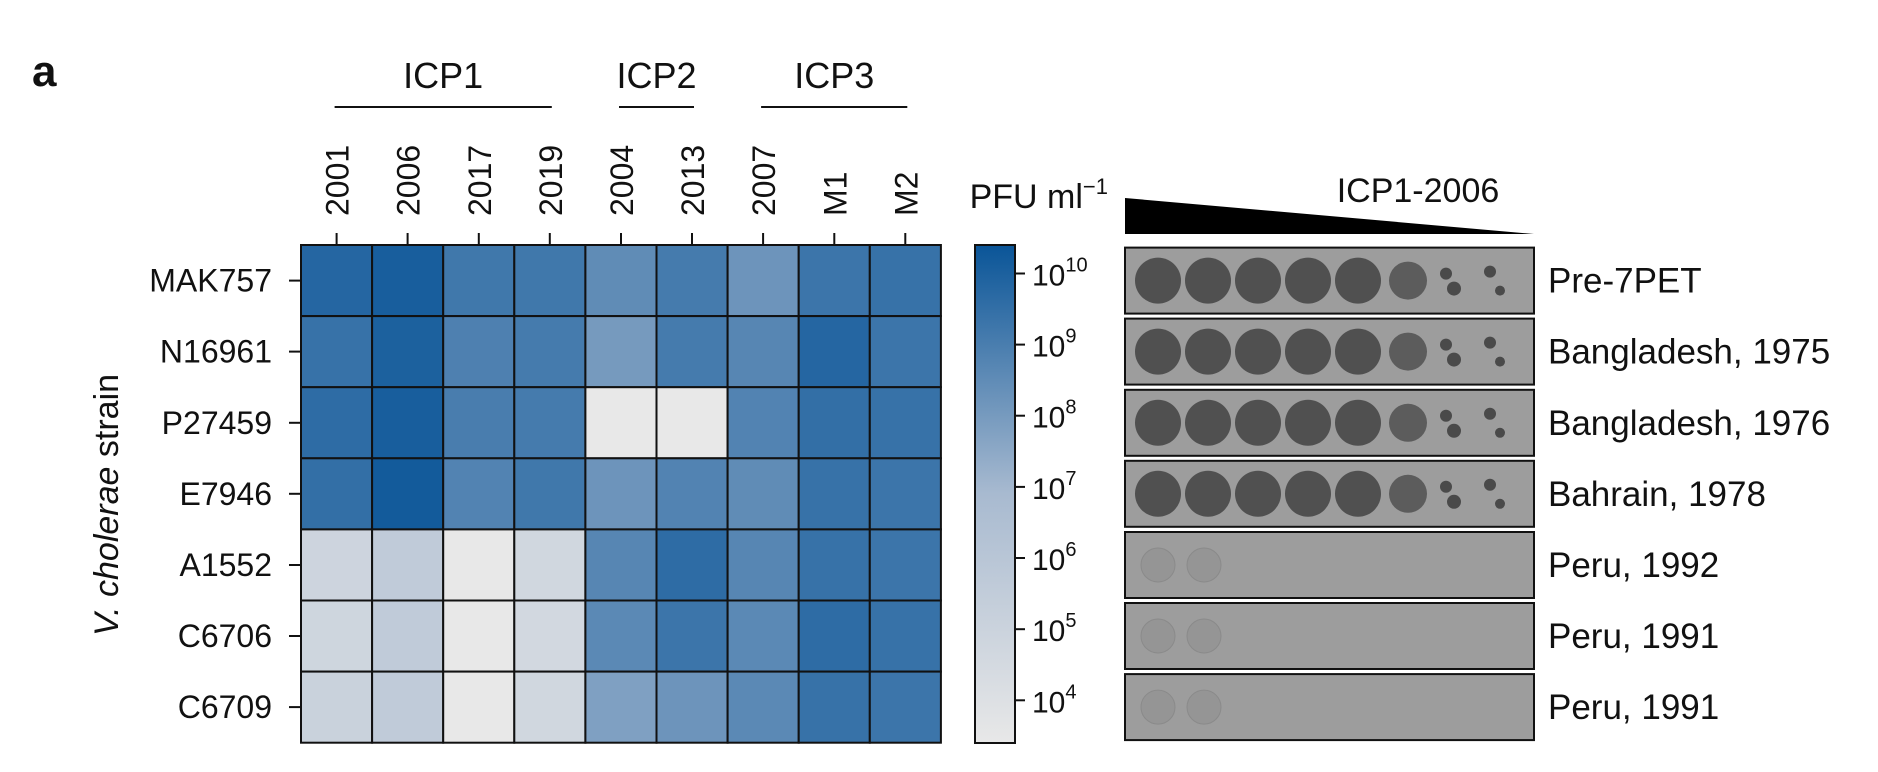 The width and height of the screenshot is (1878, 772). I want to click on phage-group-brackets: ICP1 ICP2 ICP3, so click(621, 81).